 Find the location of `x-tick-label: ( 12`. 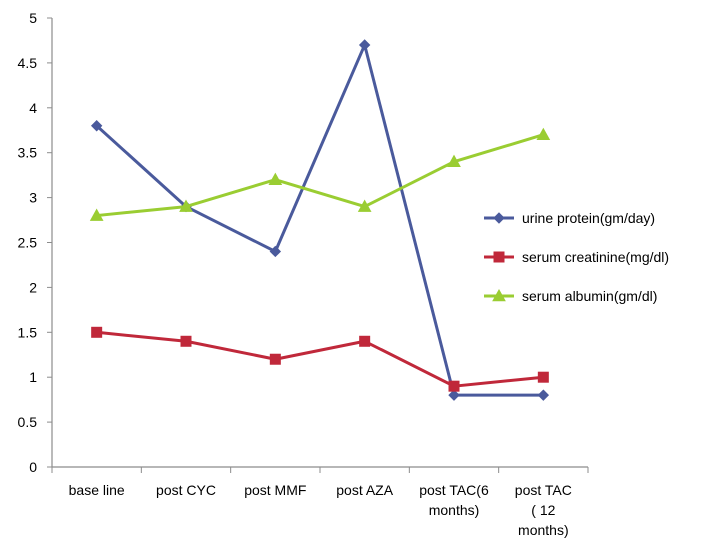

x-tick-label: ( 12 is located at coordinates (543, 510).